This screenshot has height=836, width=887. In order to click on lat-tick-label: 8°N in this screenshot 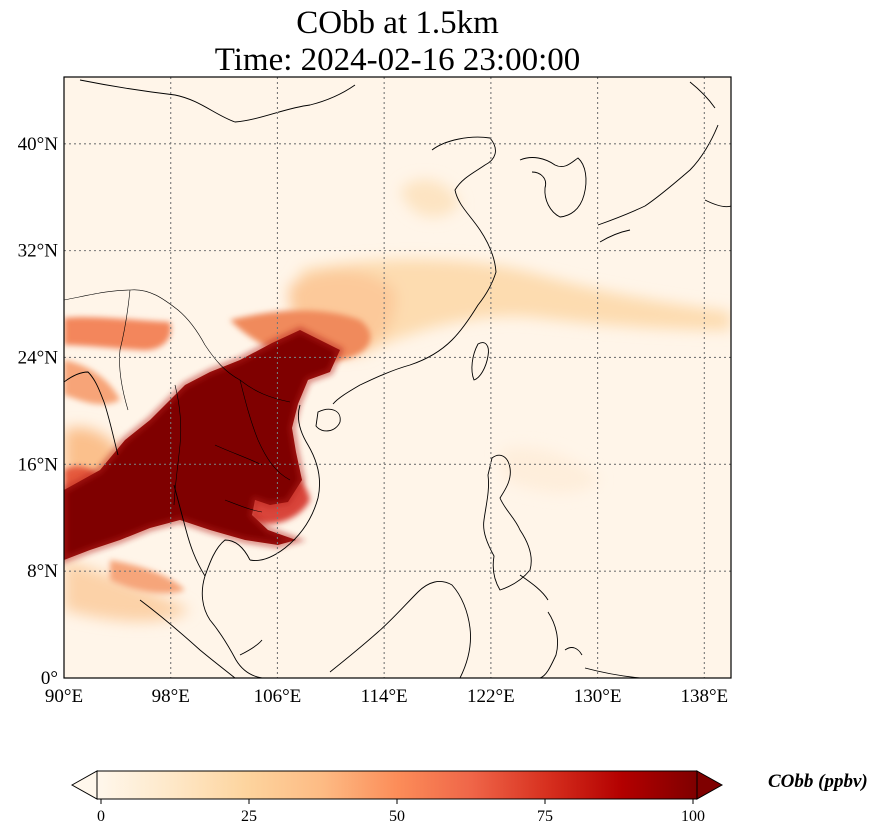, I will do `click(42, 571)`.